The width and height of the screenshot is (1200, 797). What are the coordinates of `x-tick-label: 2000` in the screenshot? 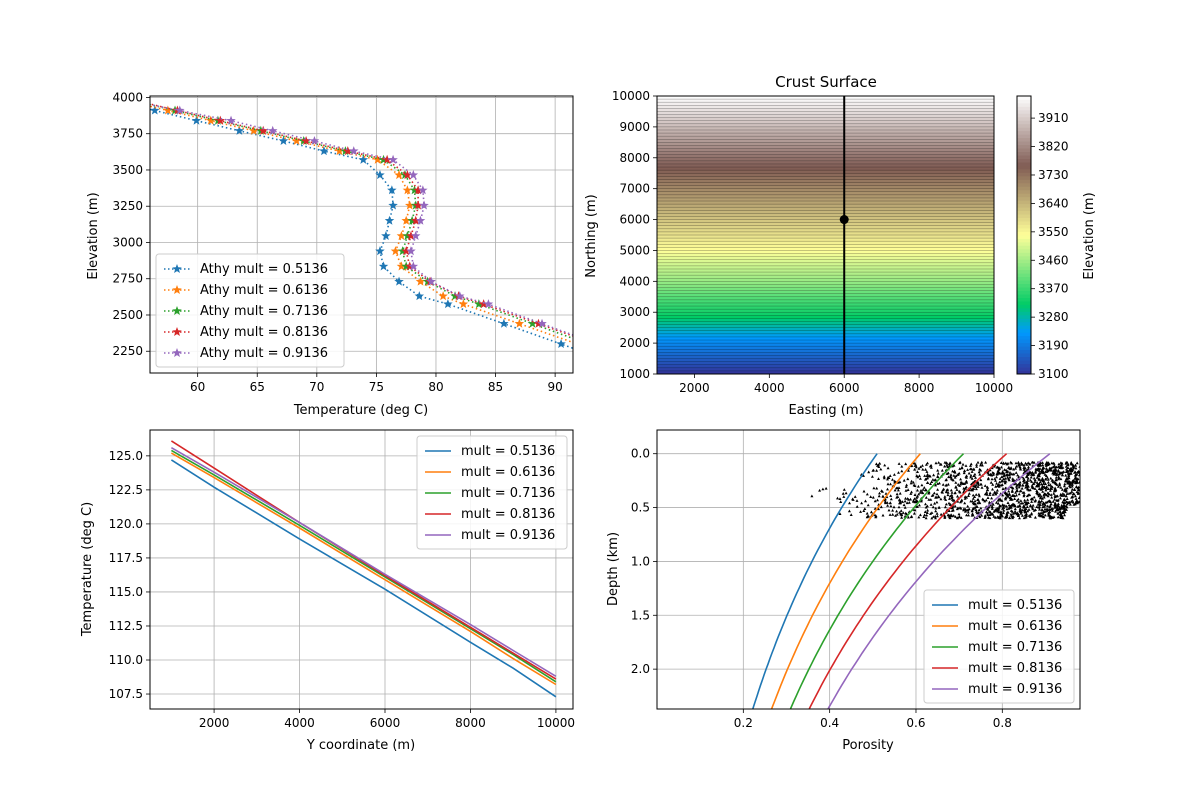 It's located at (694, 388).